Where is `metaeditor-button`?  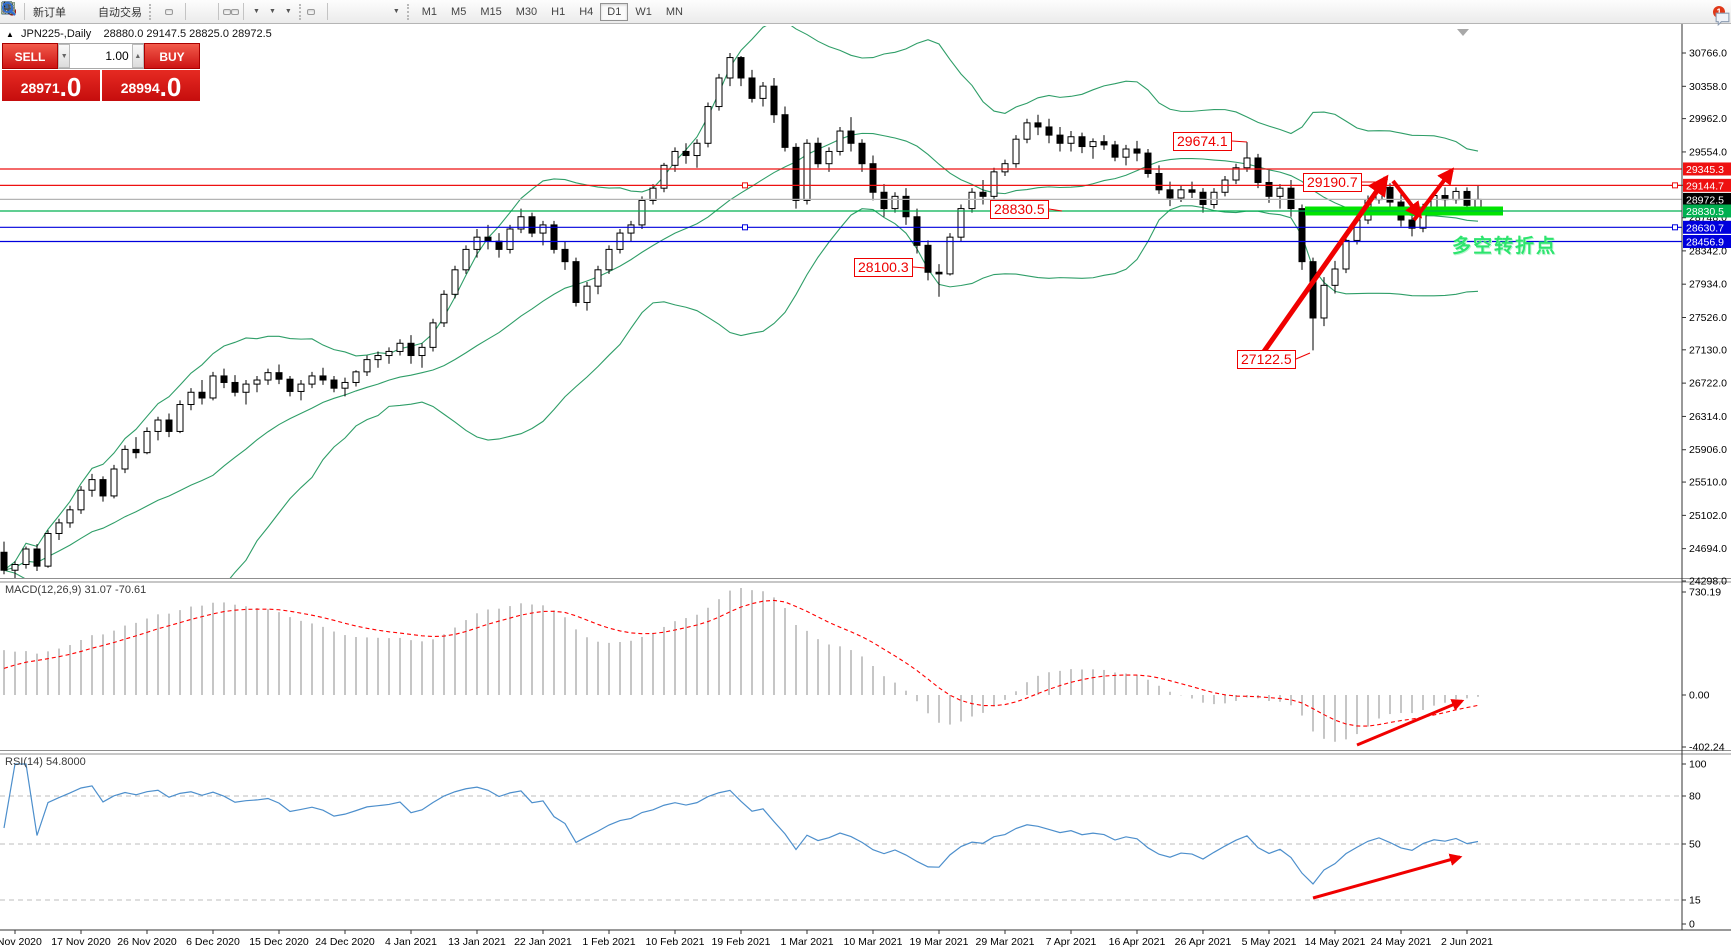
metaeditor-button is located at coordinates (39, 8).